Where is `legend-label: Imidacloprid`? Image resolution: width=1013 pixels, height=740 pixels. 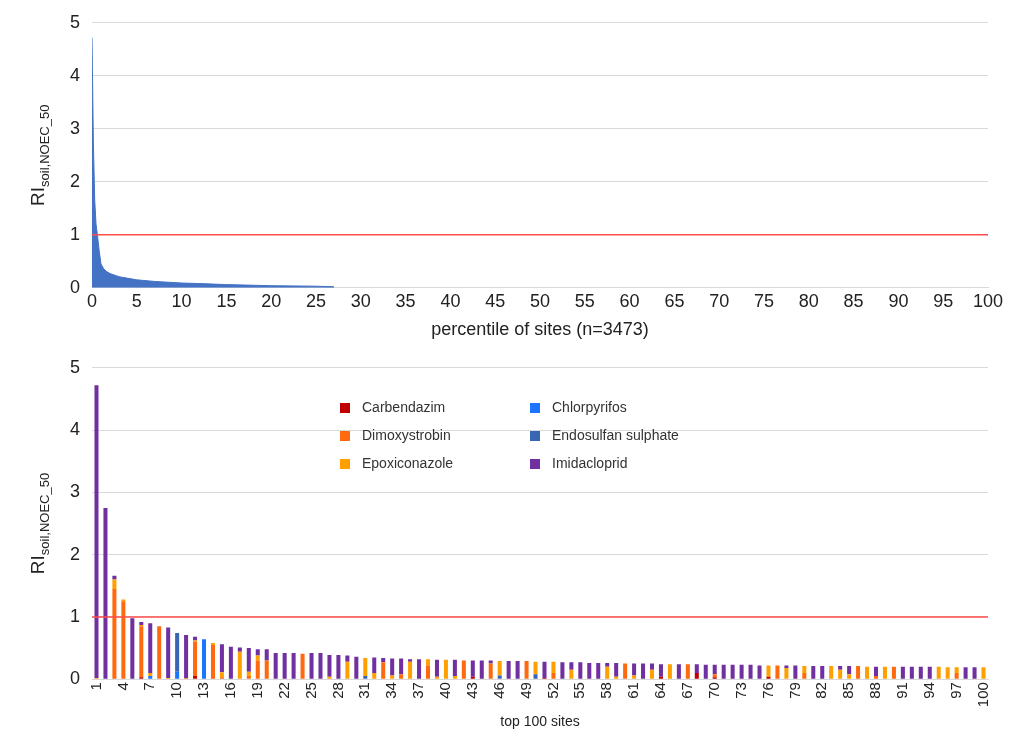
legend-label: Imidacloprid is located at coordinates (590, 462).